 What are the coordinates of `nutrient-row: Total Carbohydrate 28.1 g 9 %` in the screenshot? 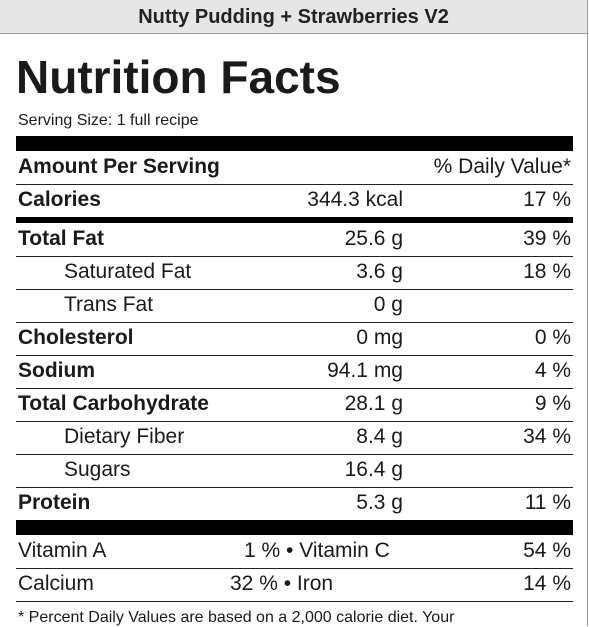 It's located at (294, 405).